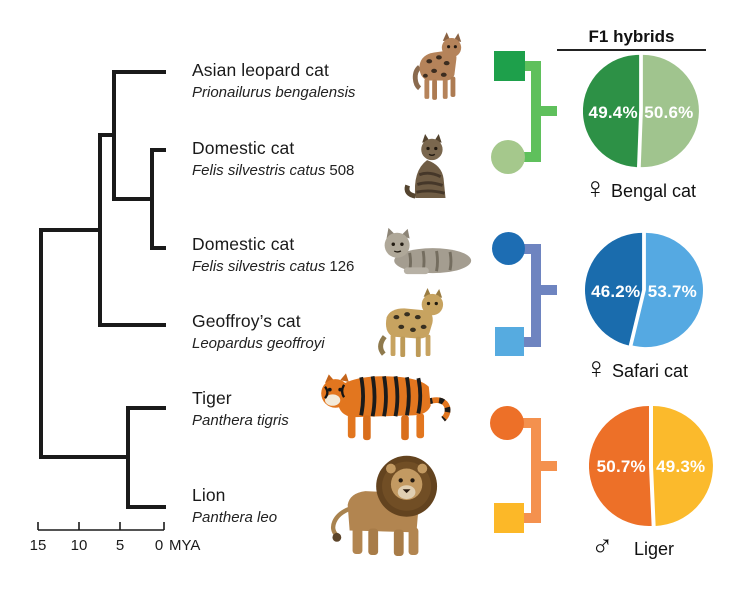 This screenshot has width=750, height=591. I want to click on pie-percent-left: 49.4%, so click(613, 113).